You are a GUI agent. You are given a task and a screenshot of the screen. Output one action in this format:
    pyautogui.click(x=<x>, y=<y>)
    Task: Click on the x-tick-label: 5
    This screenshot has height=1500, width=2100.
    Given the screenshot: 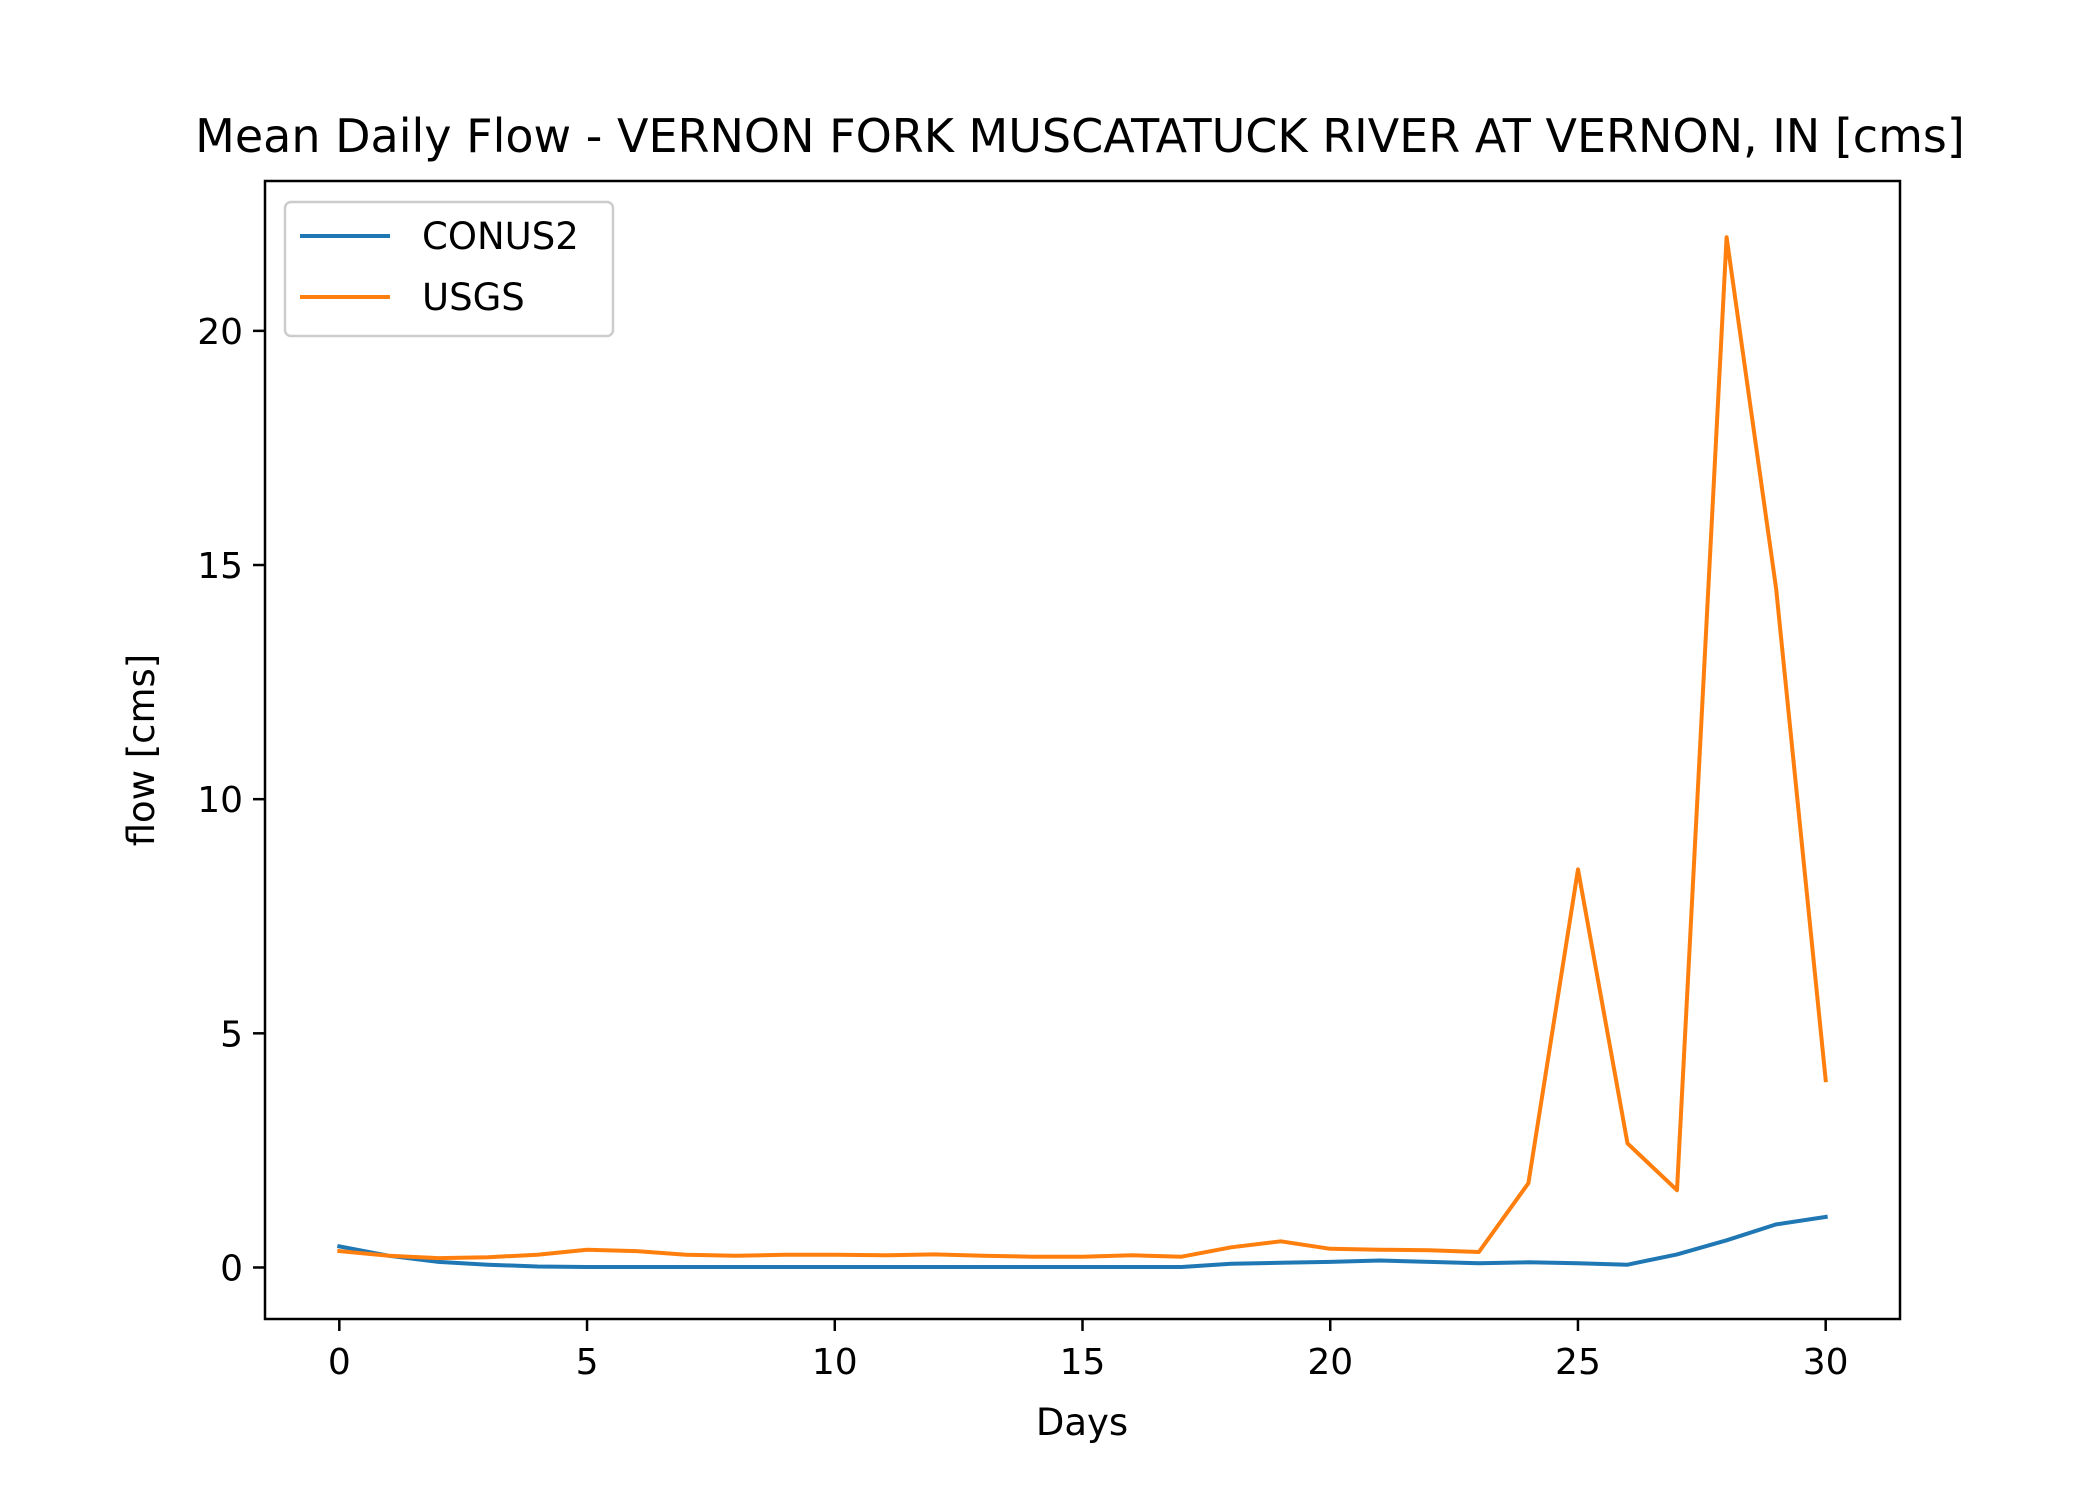 What is the action you would take?
    pyautogui.click(x=587, y=1362)
    